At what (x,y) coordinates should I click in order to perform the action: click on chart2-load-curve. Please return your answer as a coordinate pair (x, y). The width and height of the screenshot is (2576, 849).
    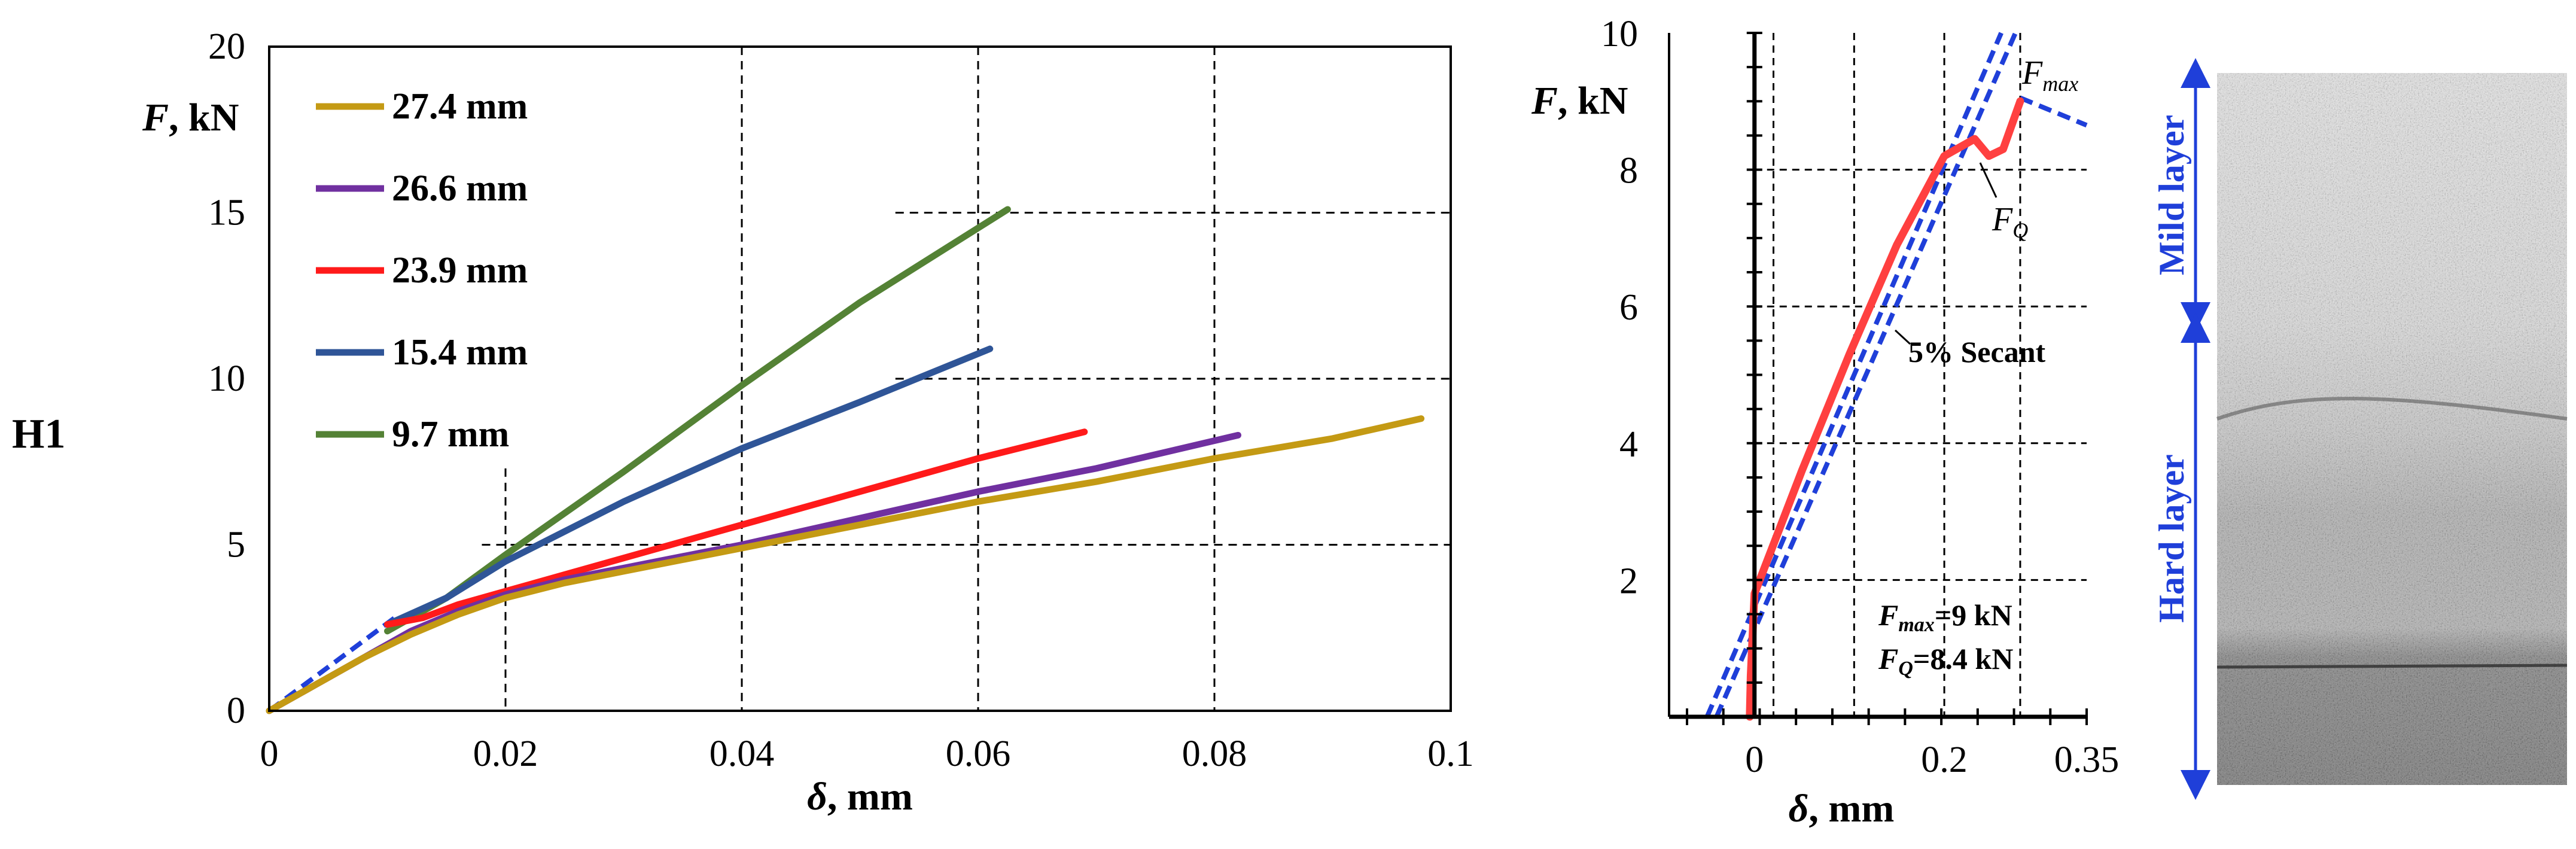
    Looking at the image, I should click on (1885, 409).